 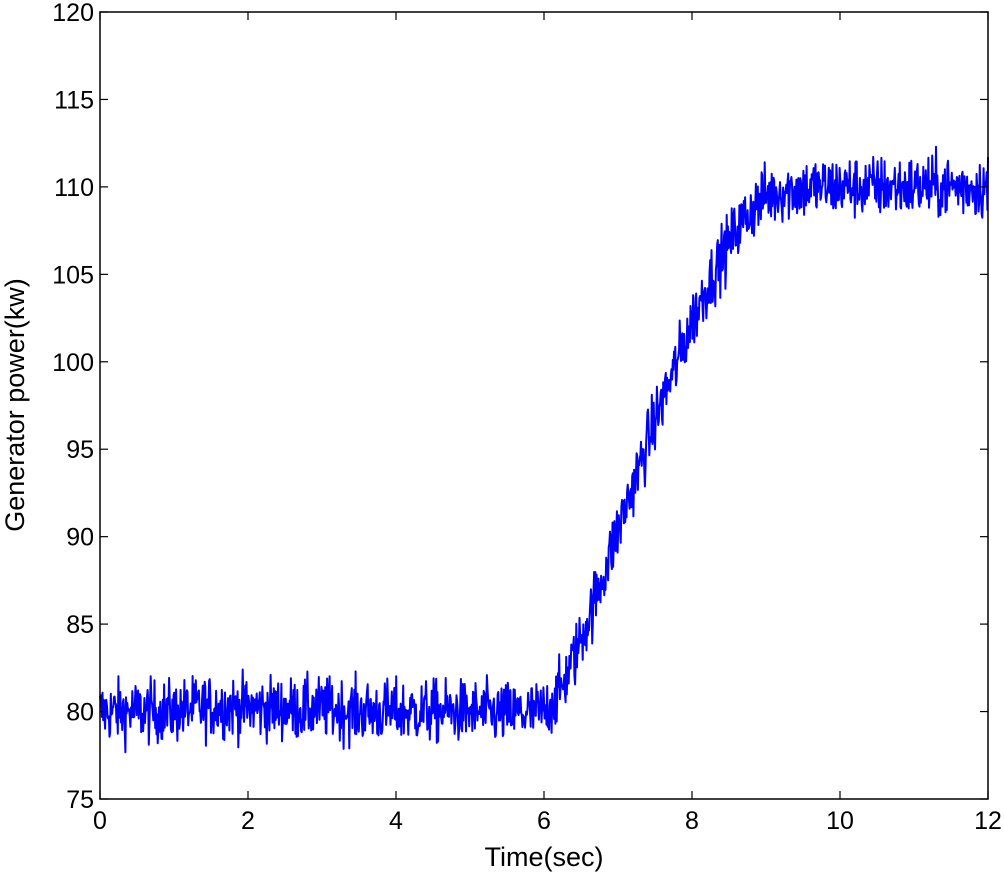 What do you see at coordinates (100, 821) in the screenshot?
I see `x-tick-label: 0` at bounding box center [100, 821].